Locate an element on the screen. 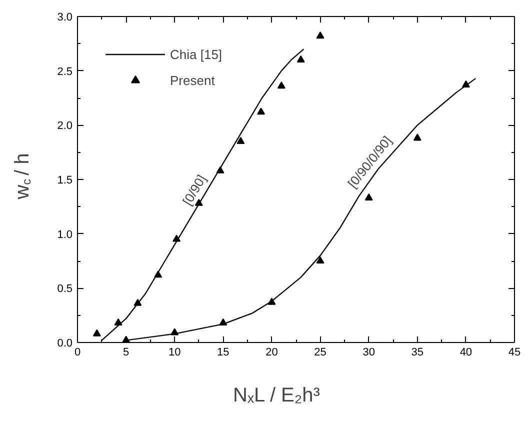 The width and height of the screenshot is (532, 439). x-tick-label: 10 is located at coordinates (174, 352).